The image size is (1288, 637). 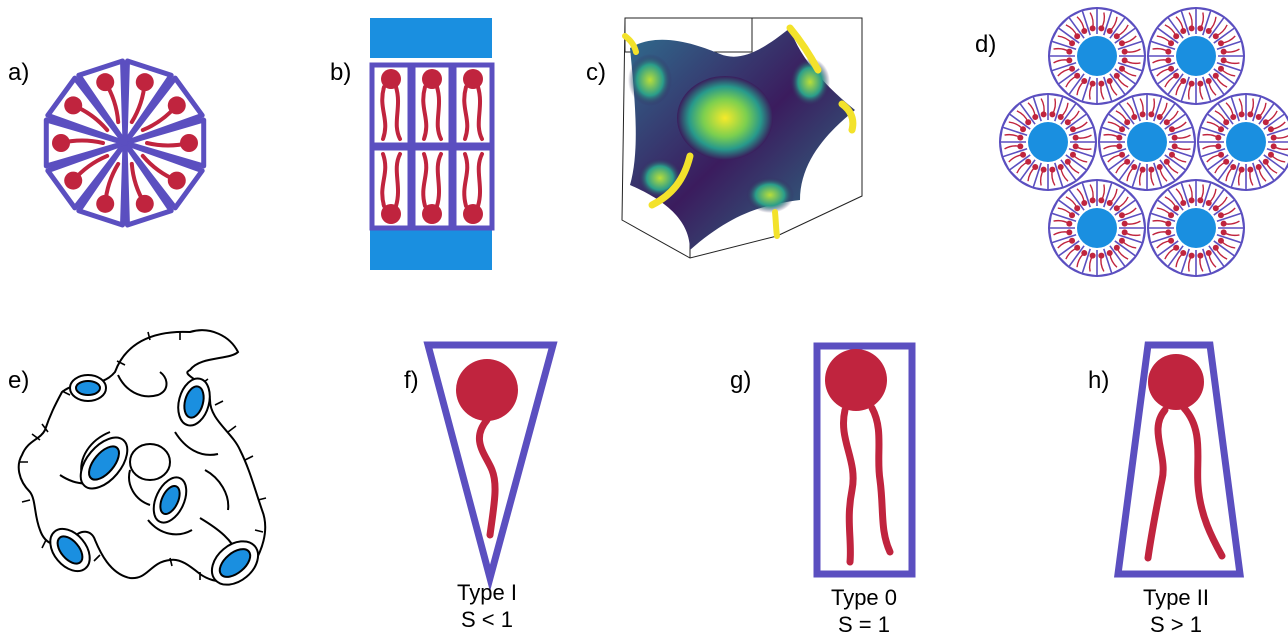 I want to click on inverted-micelle-diagram, so click(x=125, y=143).